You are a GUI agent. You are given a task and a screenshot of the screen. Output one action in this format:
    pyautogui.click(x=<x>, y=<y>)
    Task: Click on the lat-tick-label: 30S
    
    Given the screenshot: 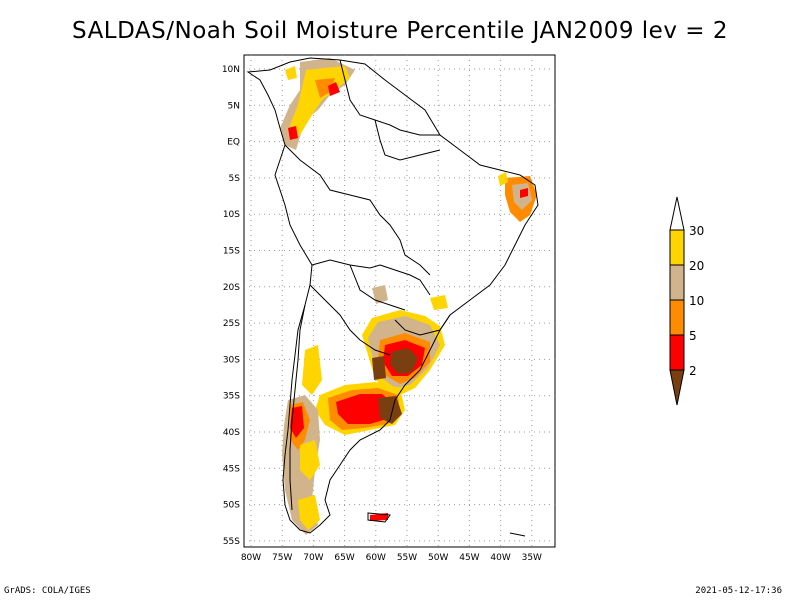 What is the action you would take?
    pyautogui.click(x=231, y=360)
    